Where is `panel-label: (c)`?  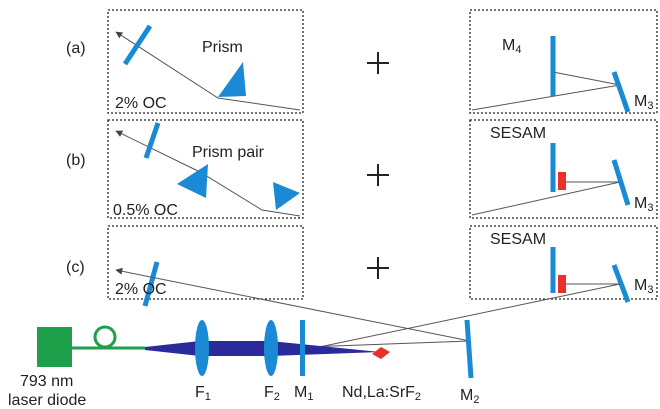 panel-label: (c) is located at coordinates (75, 267).